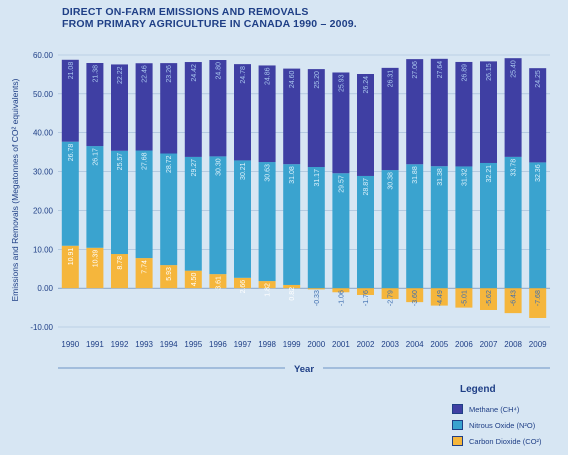 Image resolution: width=568 pixels, height=455 pixels. I want to click on x-tick-label: 2005, so click(439, 344).